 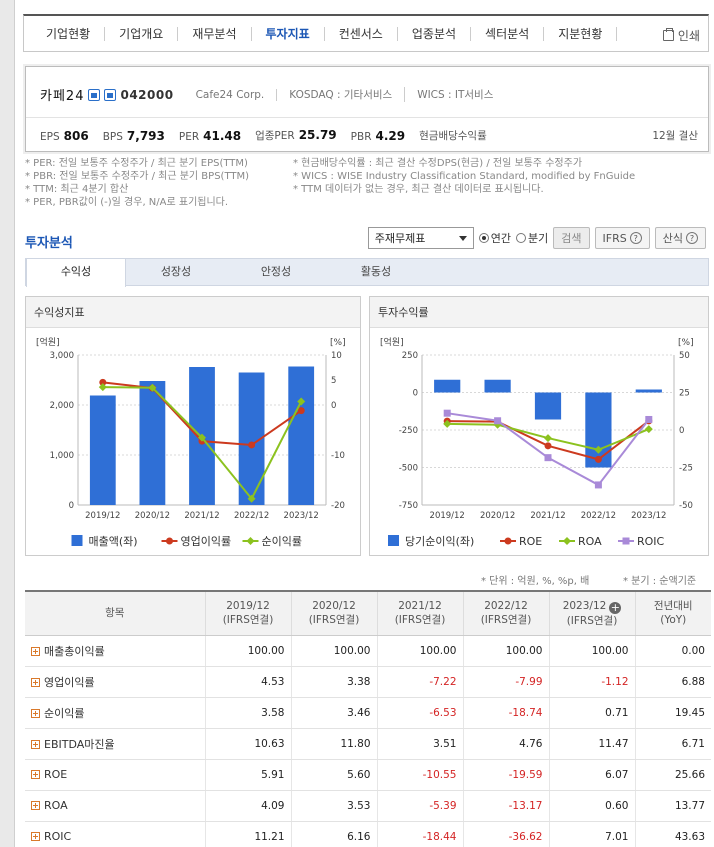 What do you see at coordinates (680, 238) in the screenshot?
I see `formula-help-button: 산식 ?` at bounding box center [680, 238].